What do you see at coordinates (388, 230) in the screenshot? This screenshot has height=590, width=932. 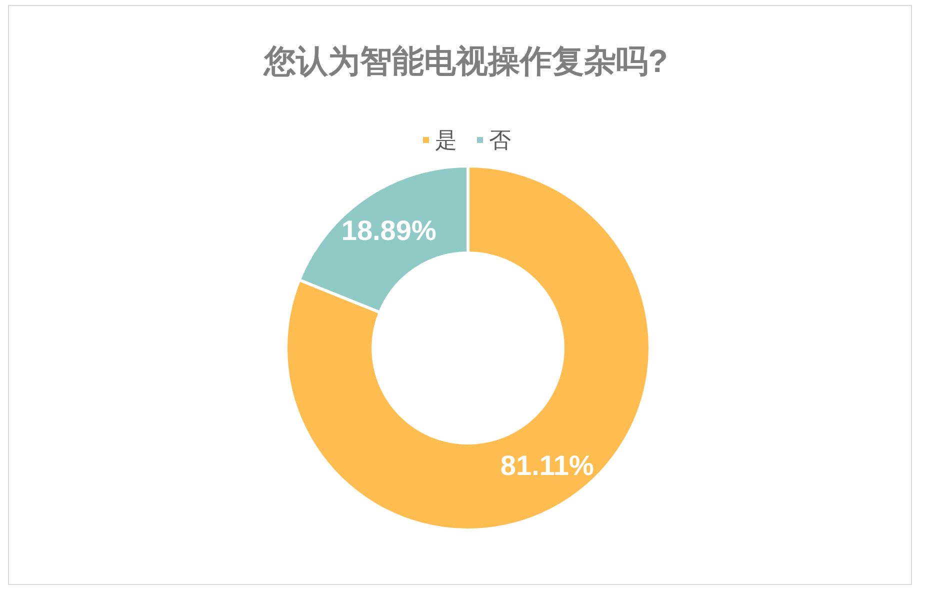 I see `data-label: 18.89%` at bounding box center [388, 230].